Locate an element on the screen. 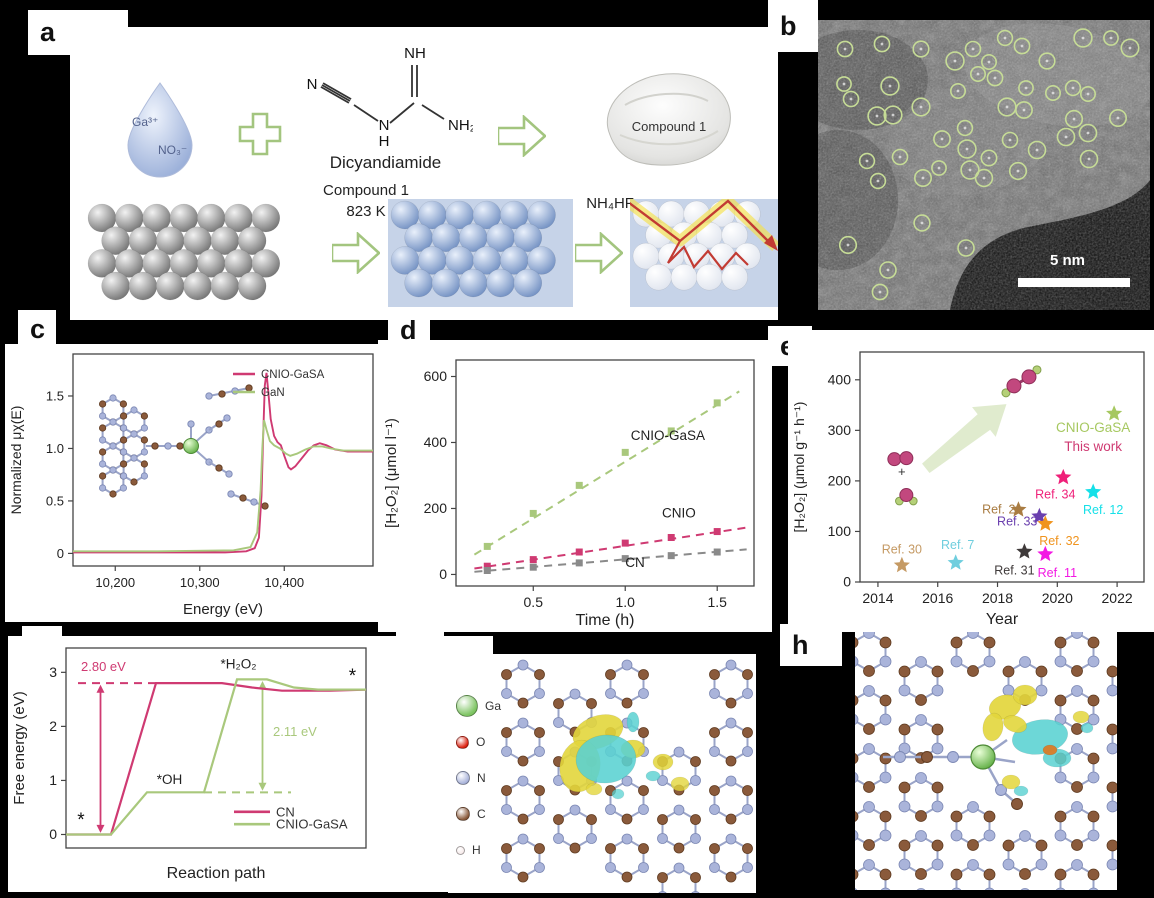 Image resolution: width=1154 pixels, height=898 pixels. legend-item-H: H is located at coordinates (478, 850).